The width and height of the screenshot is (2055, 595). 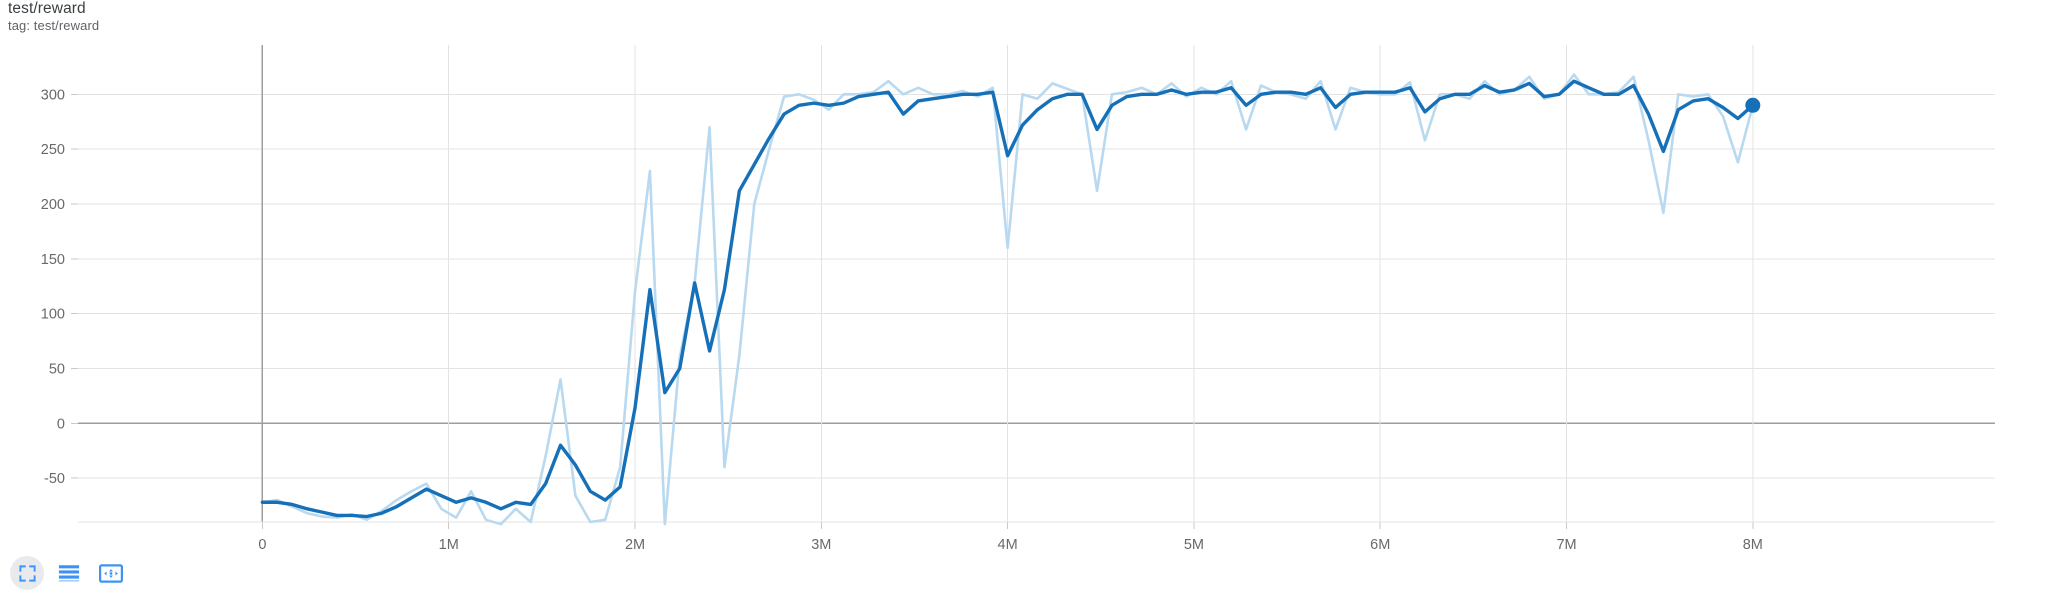 I want to click on y-tick-label: 150, so click(x=53, y=260).